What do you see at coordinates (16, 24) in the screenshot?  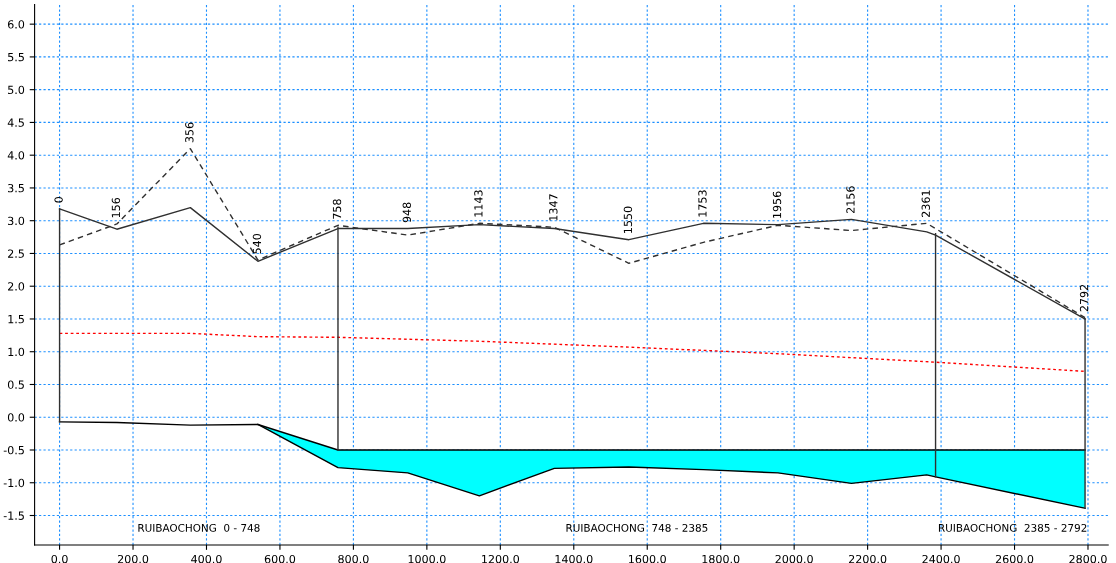 I see `y-tick-label: 6.0` at bounding box center [16, 24].